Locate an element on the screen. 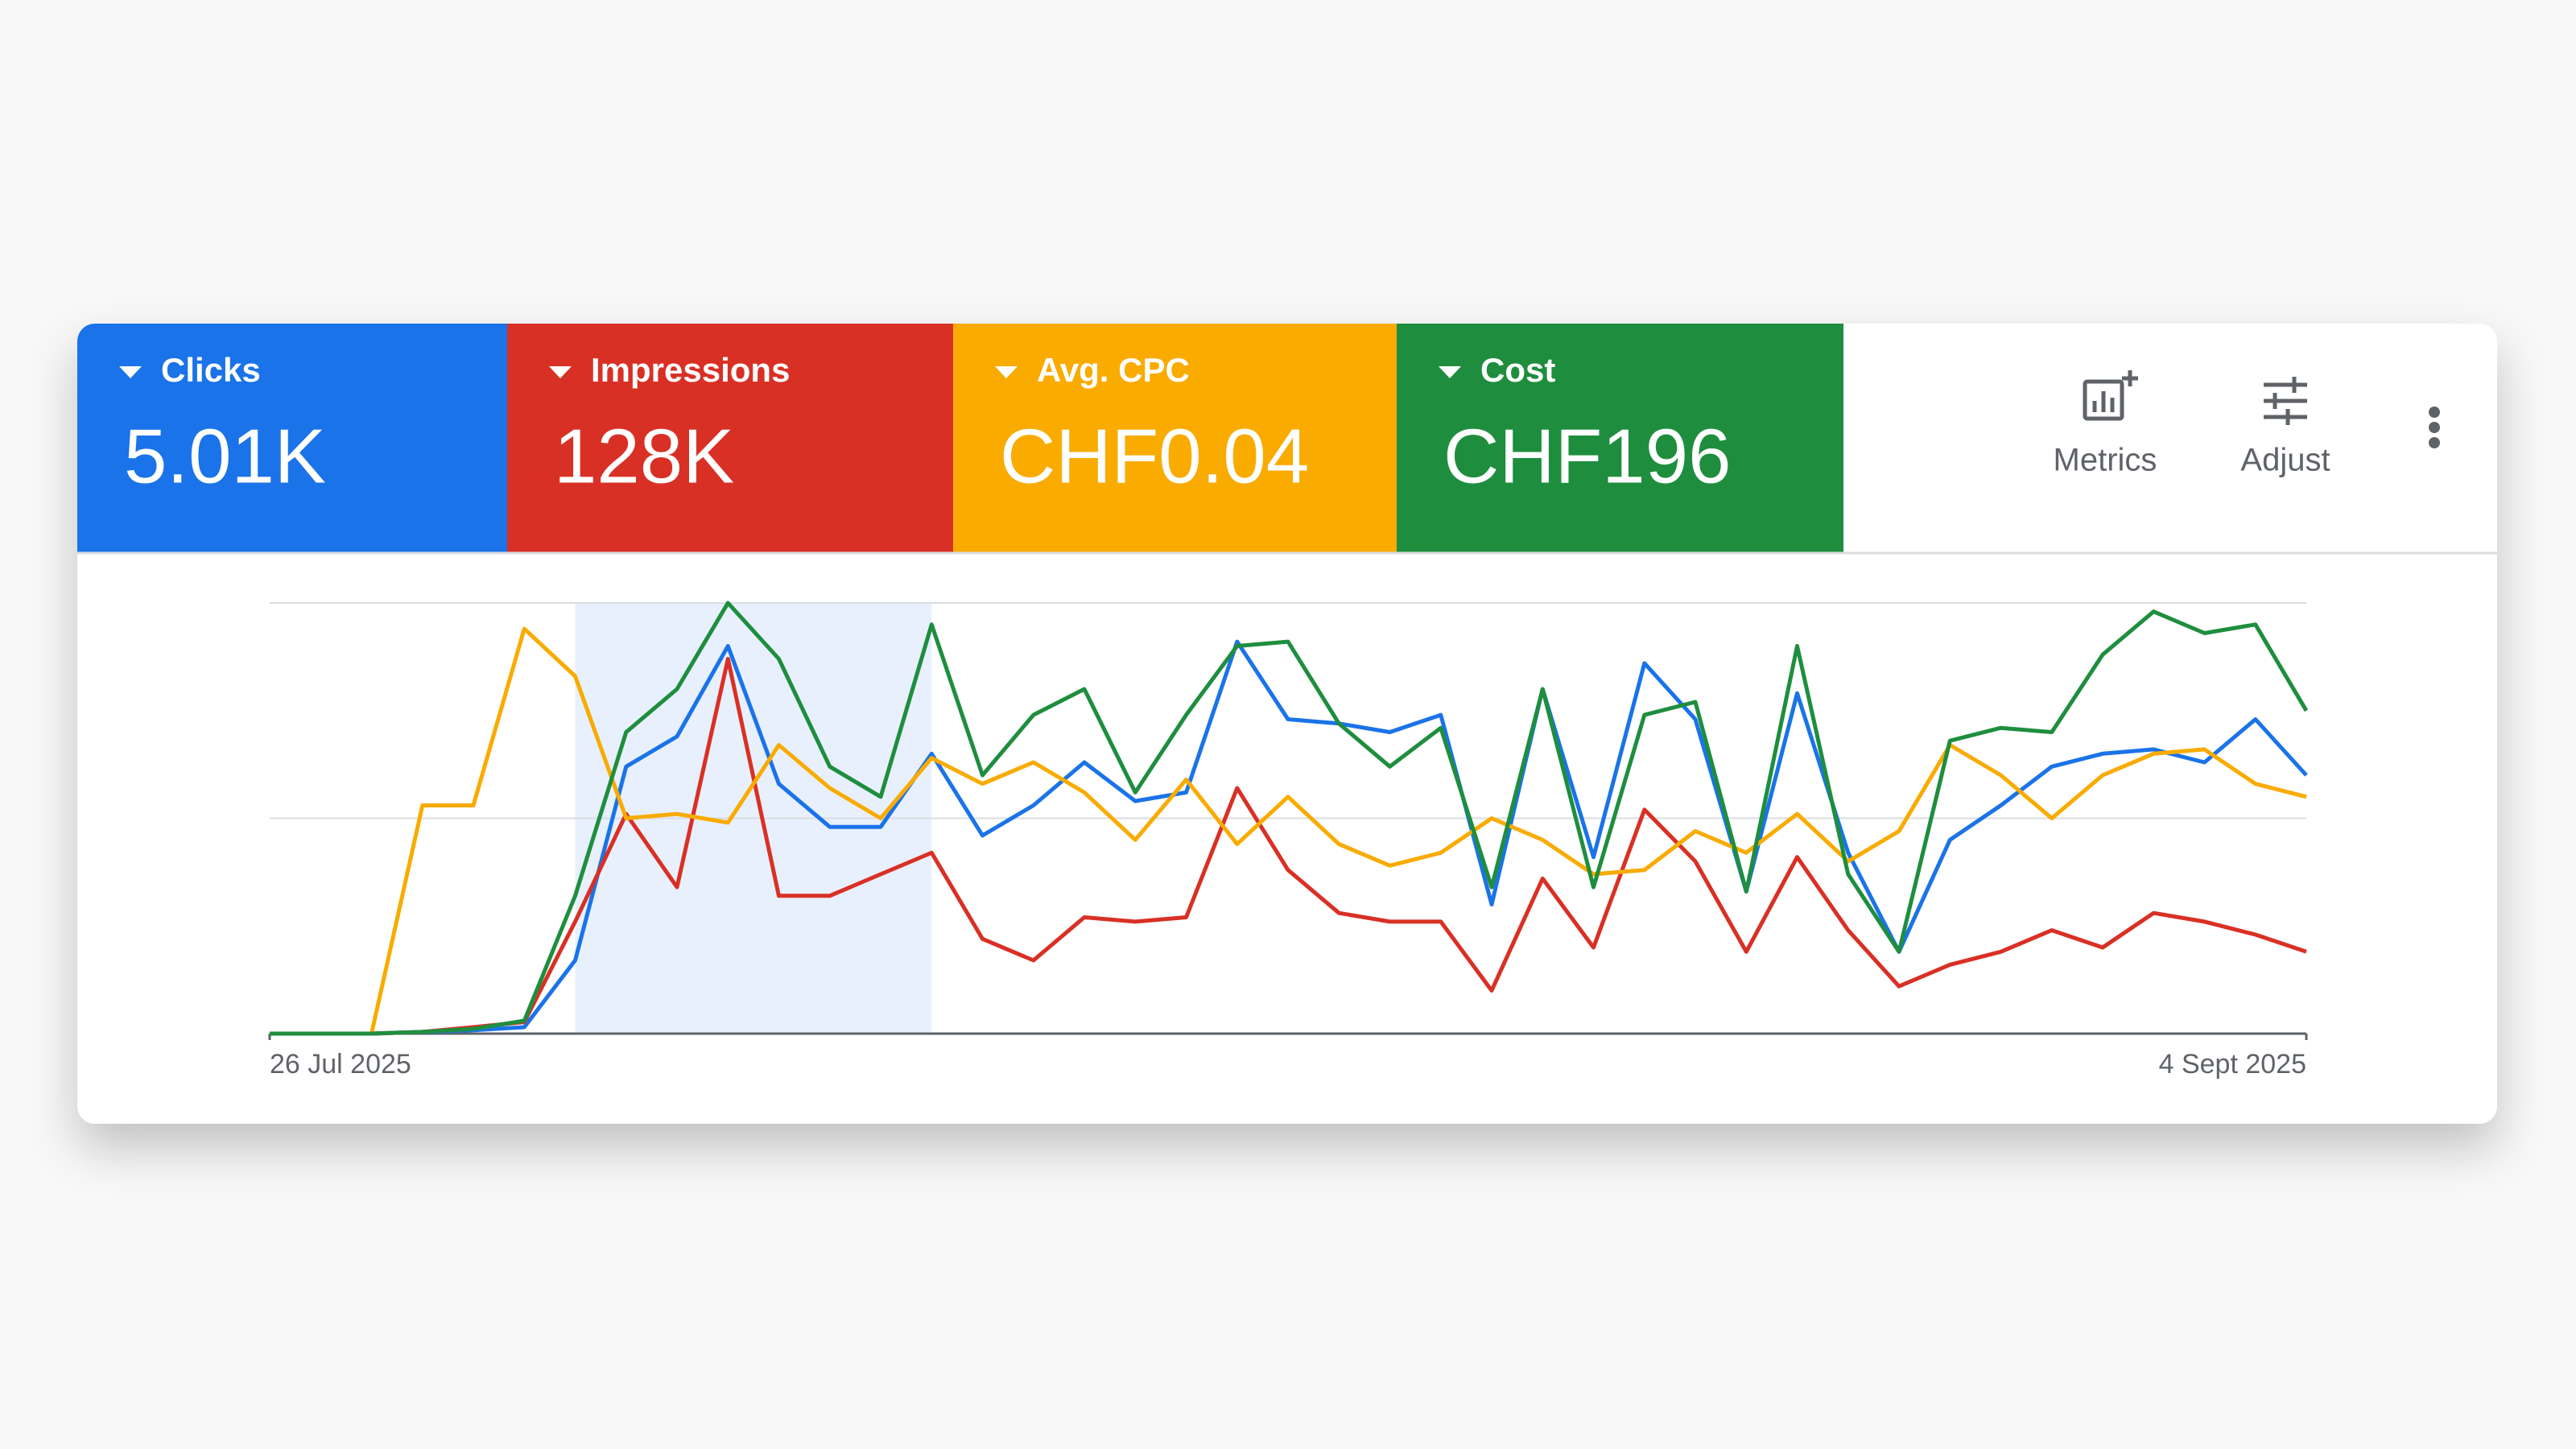 The height and width of the screenshot is (1449, 2576). metric-label: Avg. CPC is located at coordinates (1113, 370).